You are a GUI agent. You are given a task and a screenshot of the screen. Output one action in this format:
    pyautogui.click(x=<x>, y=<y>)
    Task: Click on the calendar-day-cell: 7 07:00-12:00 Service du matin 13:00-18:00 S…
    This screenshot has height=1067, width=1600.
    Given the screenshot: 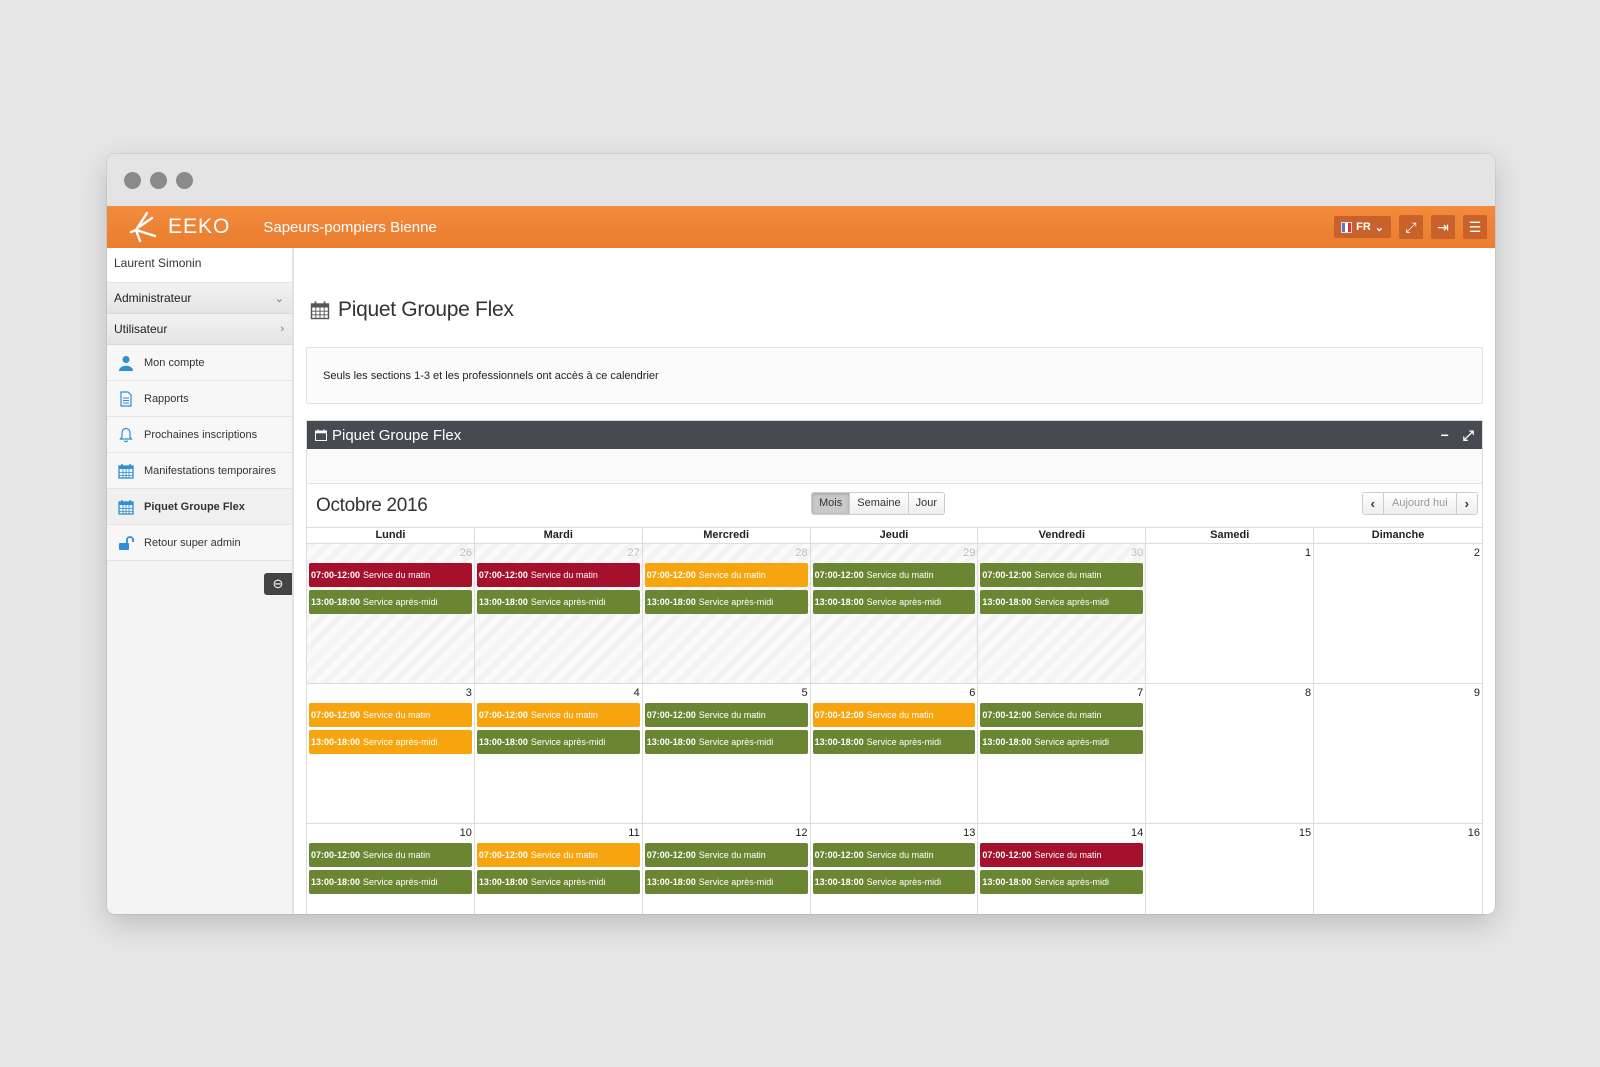 What is the action you would take?
    pyautogui.click(x=1062, y=753)
    